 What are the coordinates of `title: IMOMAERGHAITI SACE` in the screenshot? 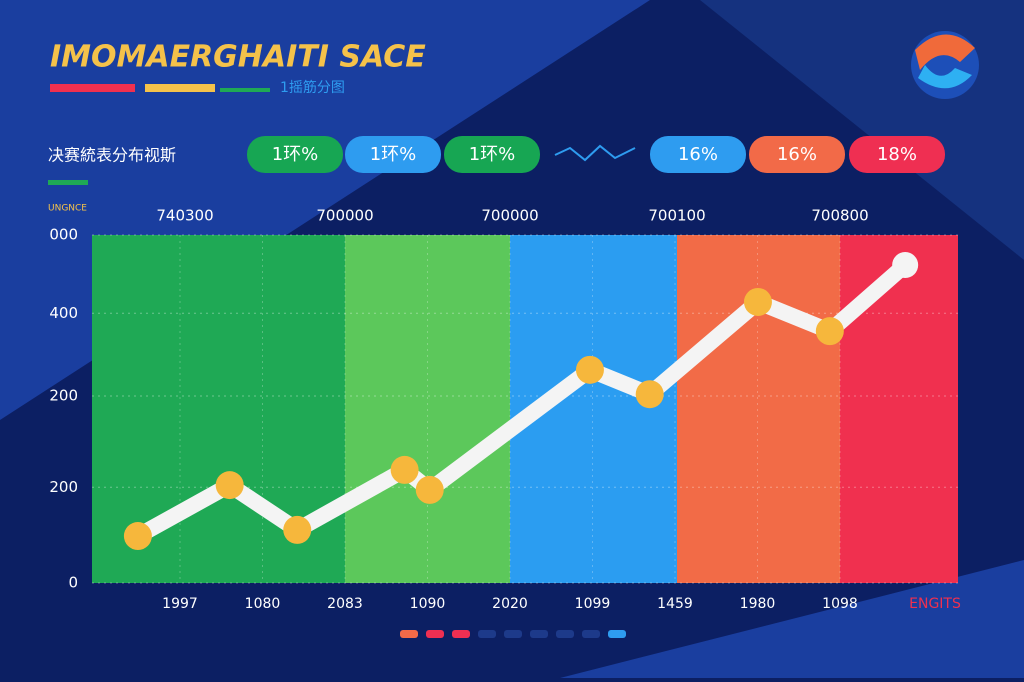 It's located at (238, 57).